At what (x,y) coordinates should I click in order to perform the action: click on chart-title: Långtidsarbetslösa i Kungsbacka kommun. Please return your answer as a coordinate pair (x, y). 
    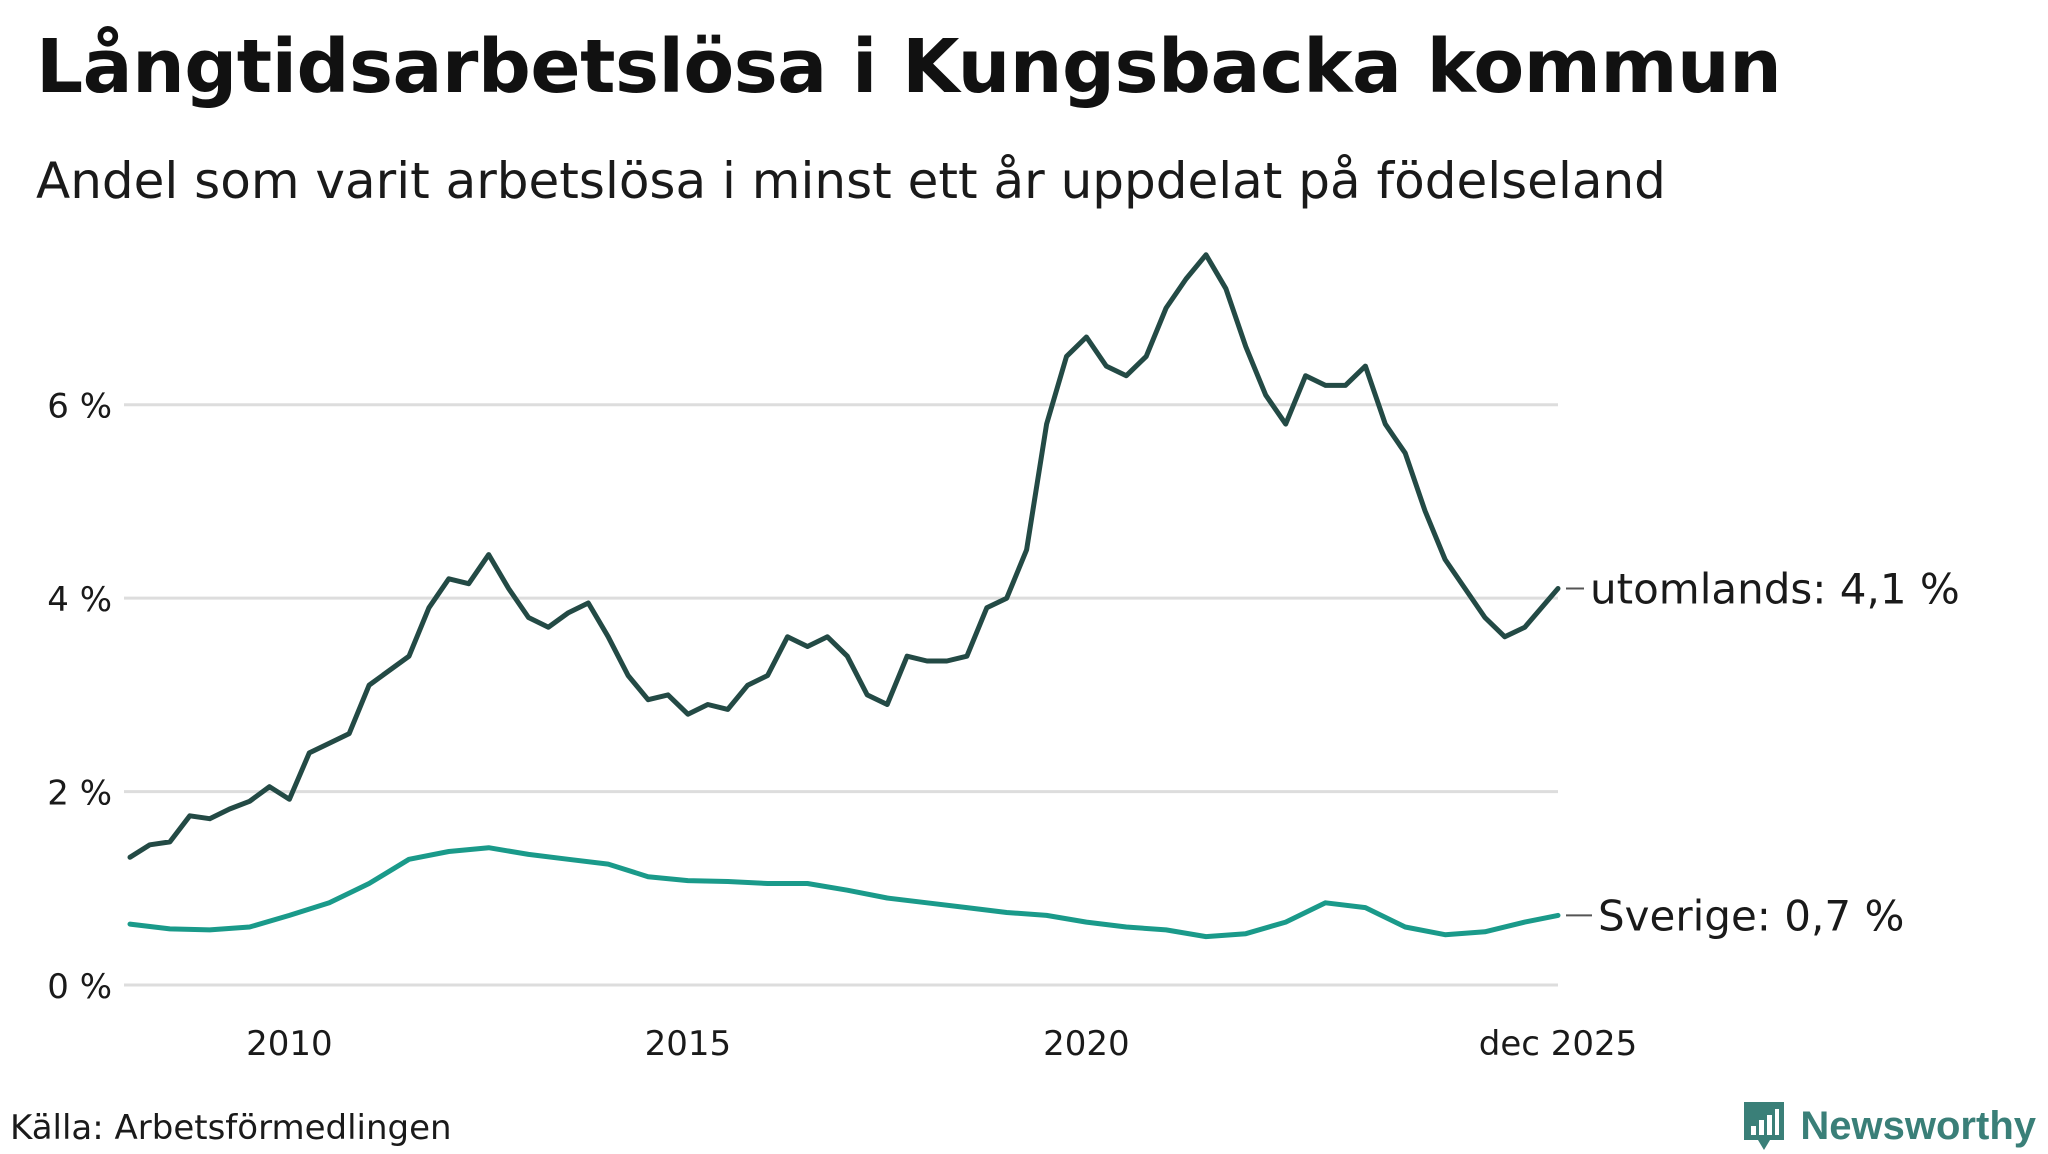
    Looking at the image, I should click on (909, 67).